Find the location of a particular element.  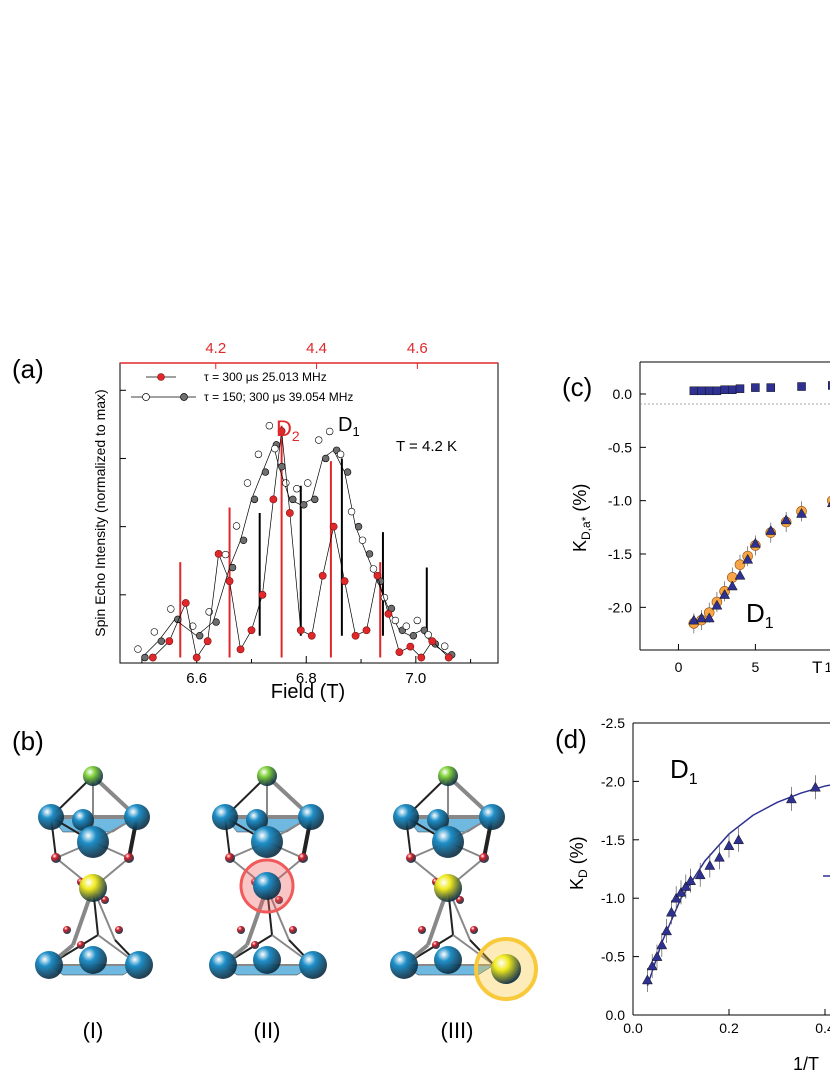

a-top-tick-label: 4.4 is located at coordinates (316, 348).